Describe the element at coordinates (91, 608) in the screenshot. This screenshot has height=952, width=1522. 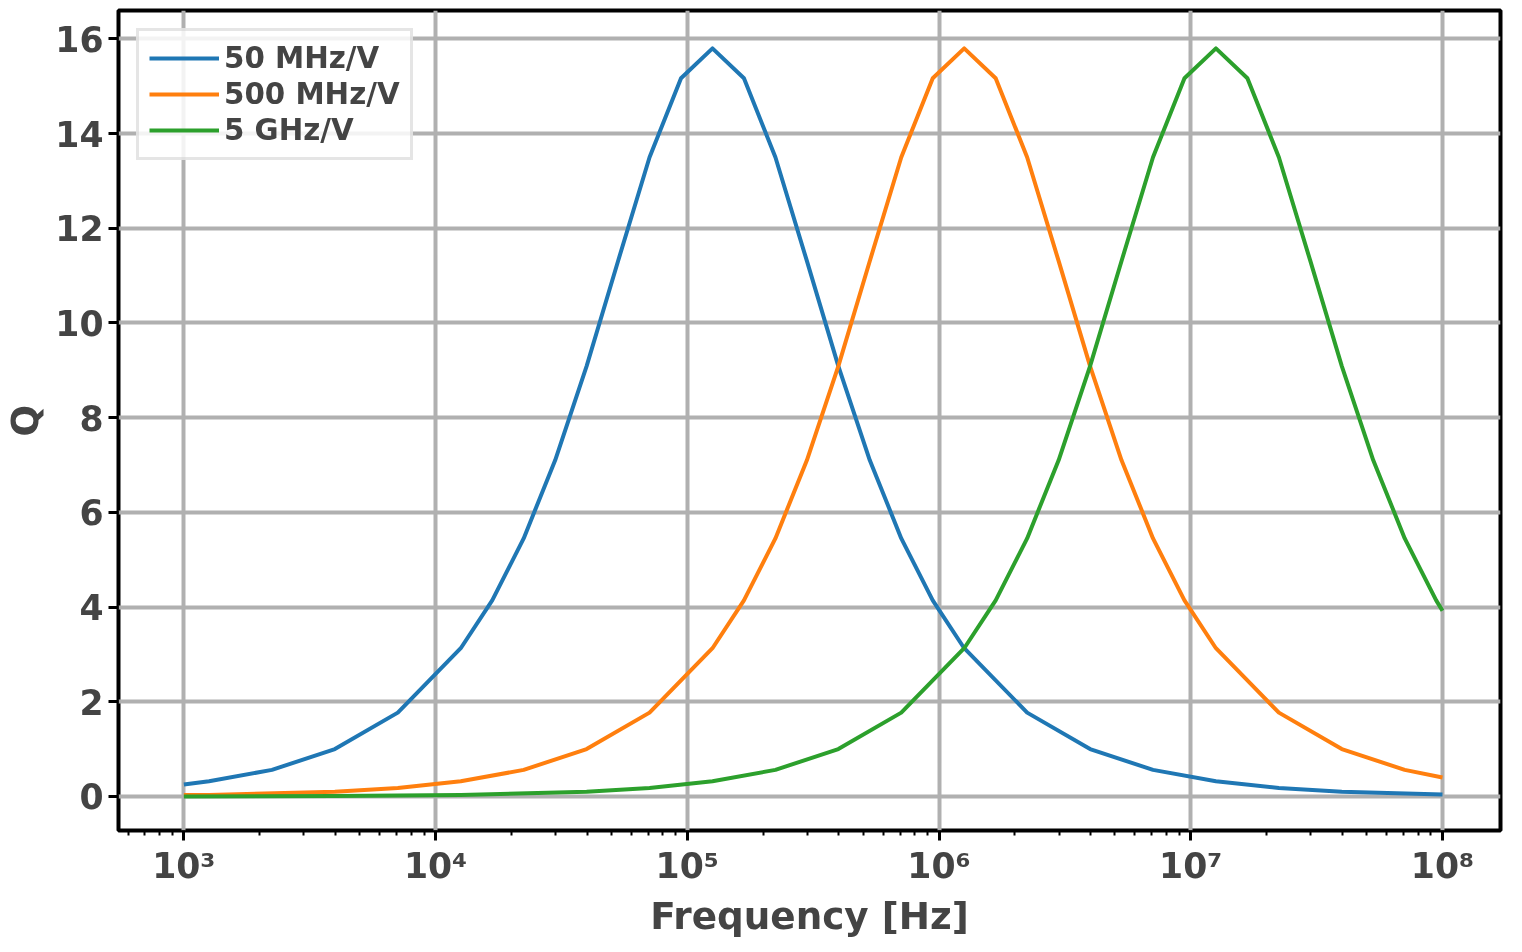
I see `y-tick-label: 4` at that location.